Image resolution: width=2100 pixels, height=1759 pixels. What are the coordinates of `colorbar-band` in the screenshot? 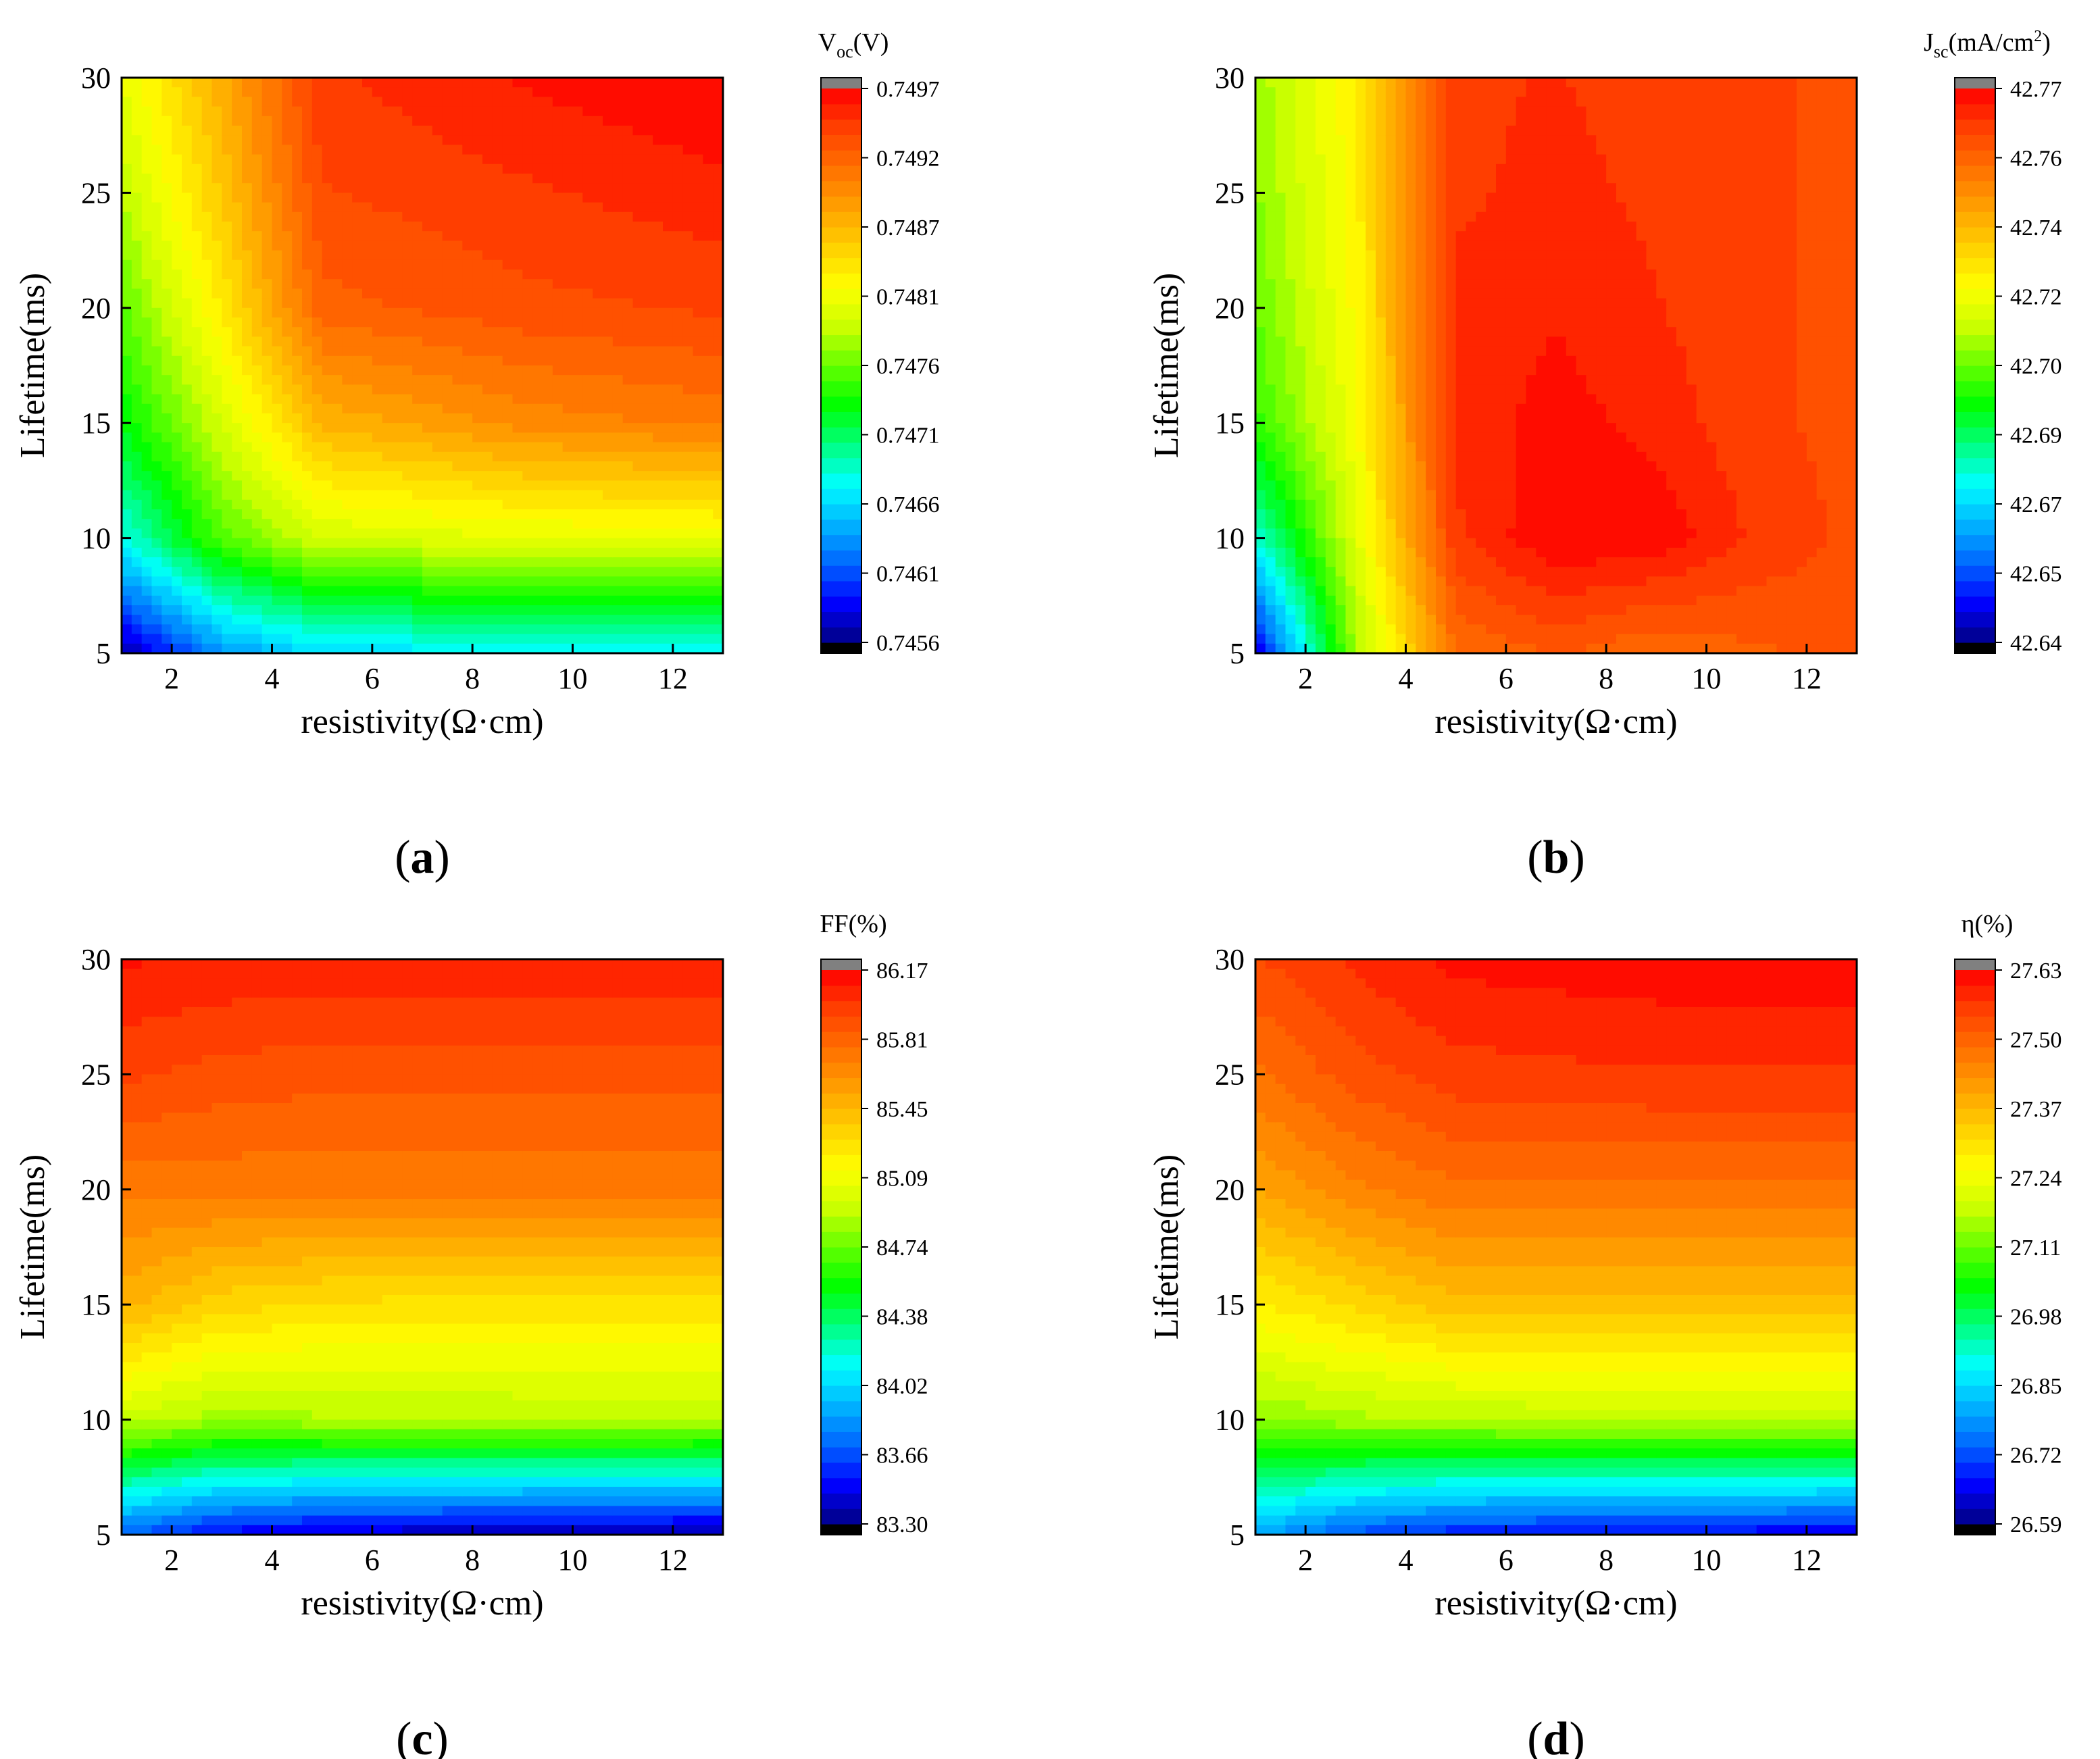 It's located at (841, 573).